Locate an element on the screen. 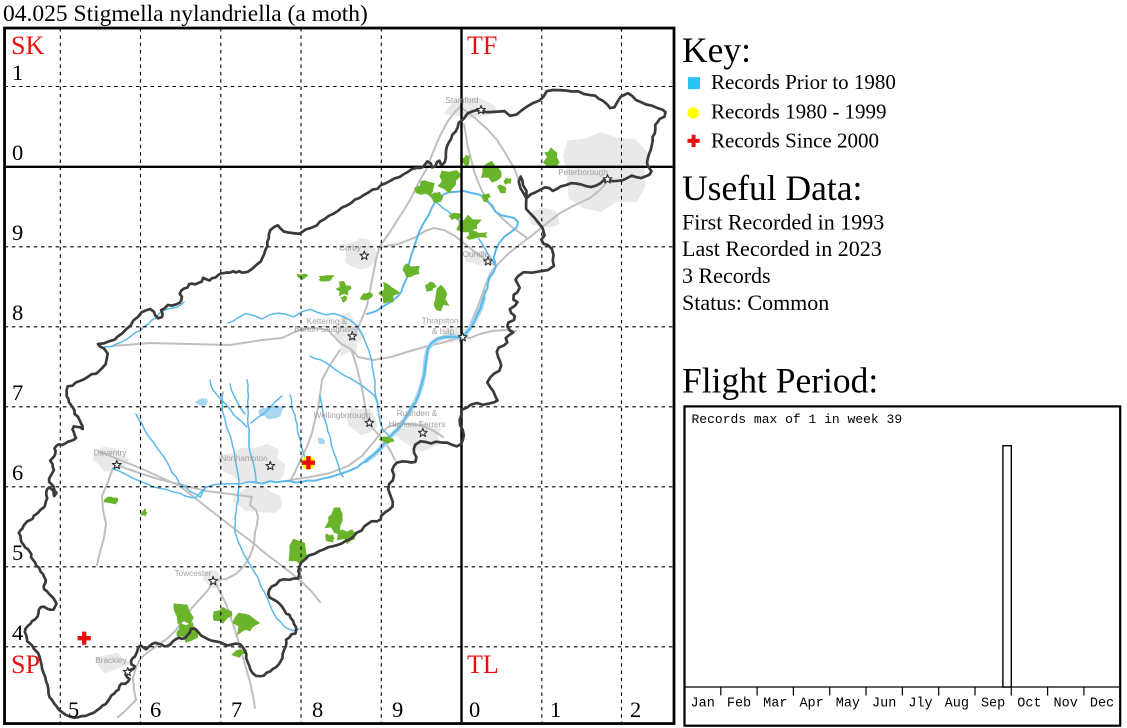 The image size is (1127, 728). svg-text: Mar is located at coordinates (775, 704).